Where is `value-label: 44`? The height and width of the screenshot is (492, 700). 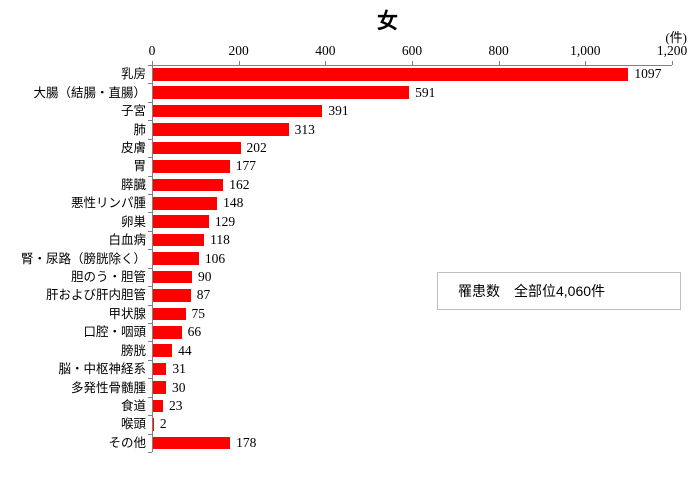
value-label: 44 is located at coordinates (185, 350).